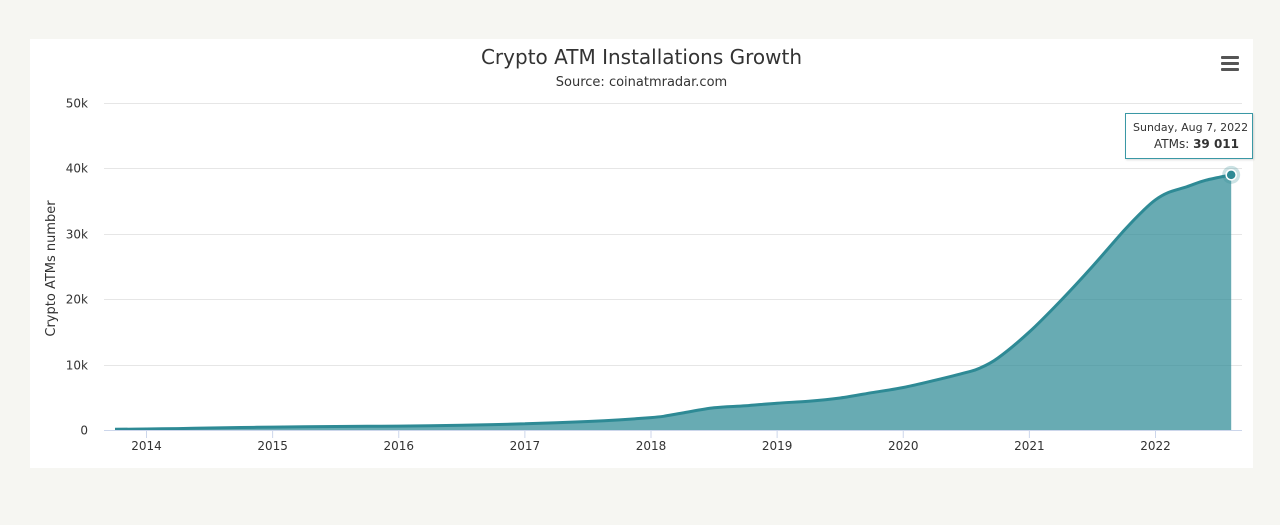  What do you see at coordinates (272, 446) in the screenshot?
I see `x-tick-label: 2015` at bounding box center [272, 446].